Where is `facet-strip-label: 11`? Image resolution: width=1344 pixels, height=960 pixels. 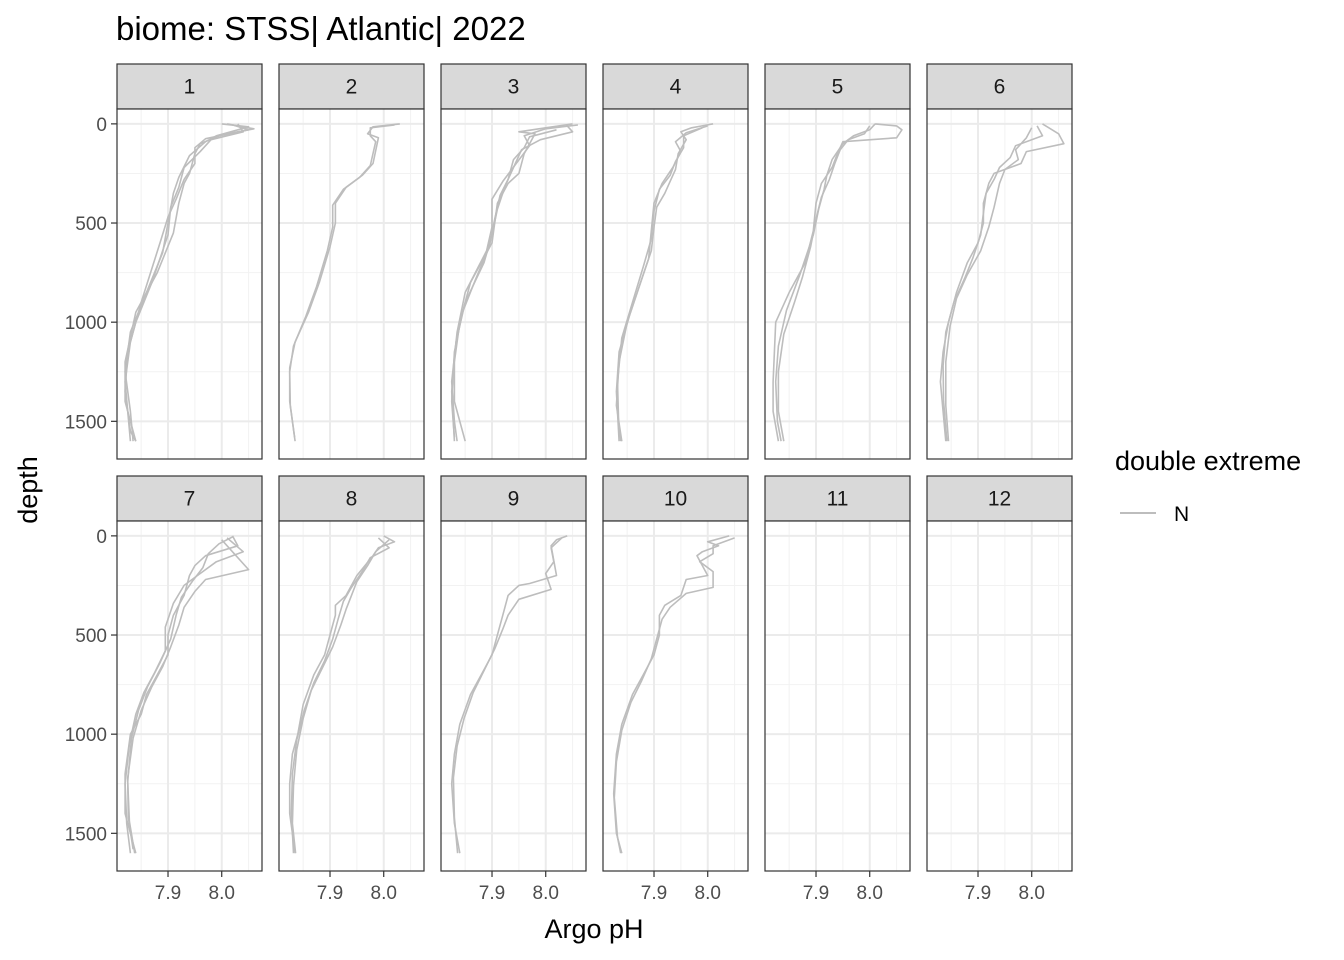
facet-strip-label: 11 is located at coordinates (838, 499).